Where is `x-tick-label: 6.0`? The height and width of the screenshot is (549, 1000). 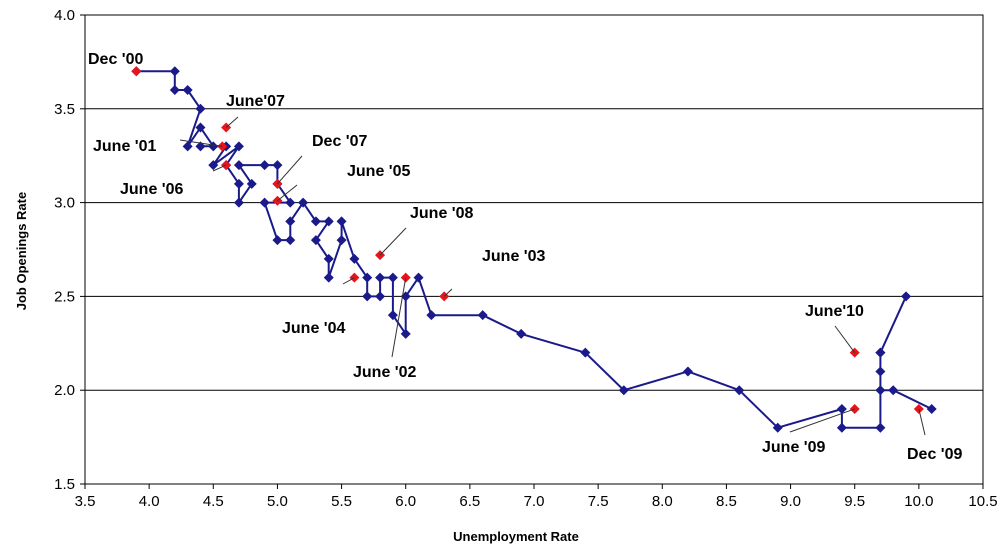 x-tick-label: 6.0 is located at coordinates (405, 501).